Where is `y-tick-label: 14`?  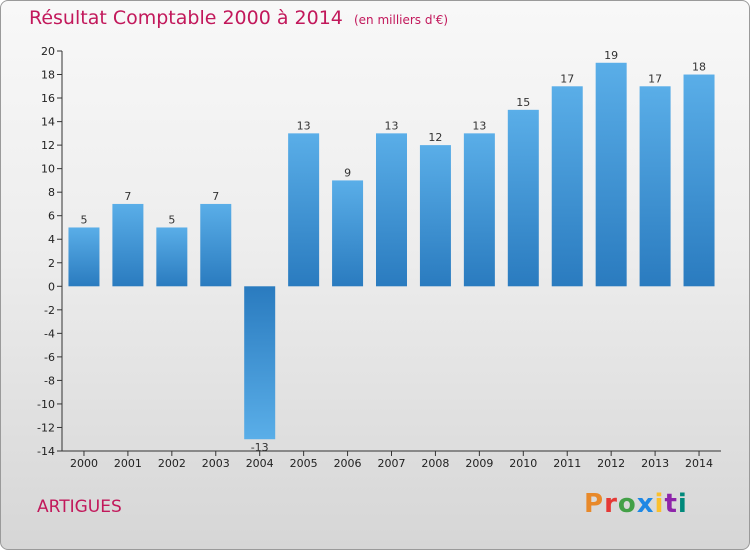
y-tick-label: 14 is located at coordinates (48, 122).